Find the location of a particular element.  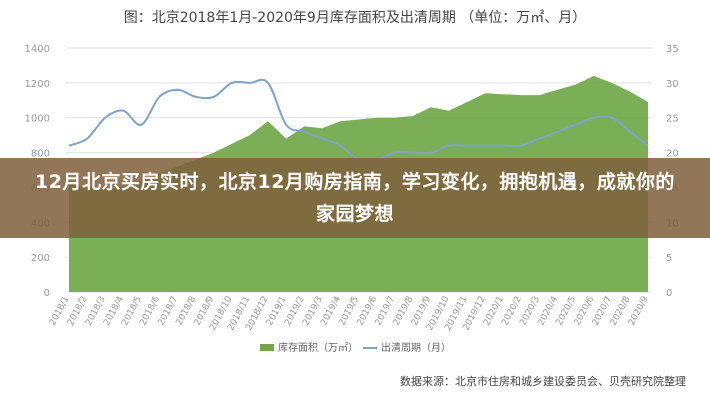

right-tick-label: 35 is located at coordinates (672, 49).